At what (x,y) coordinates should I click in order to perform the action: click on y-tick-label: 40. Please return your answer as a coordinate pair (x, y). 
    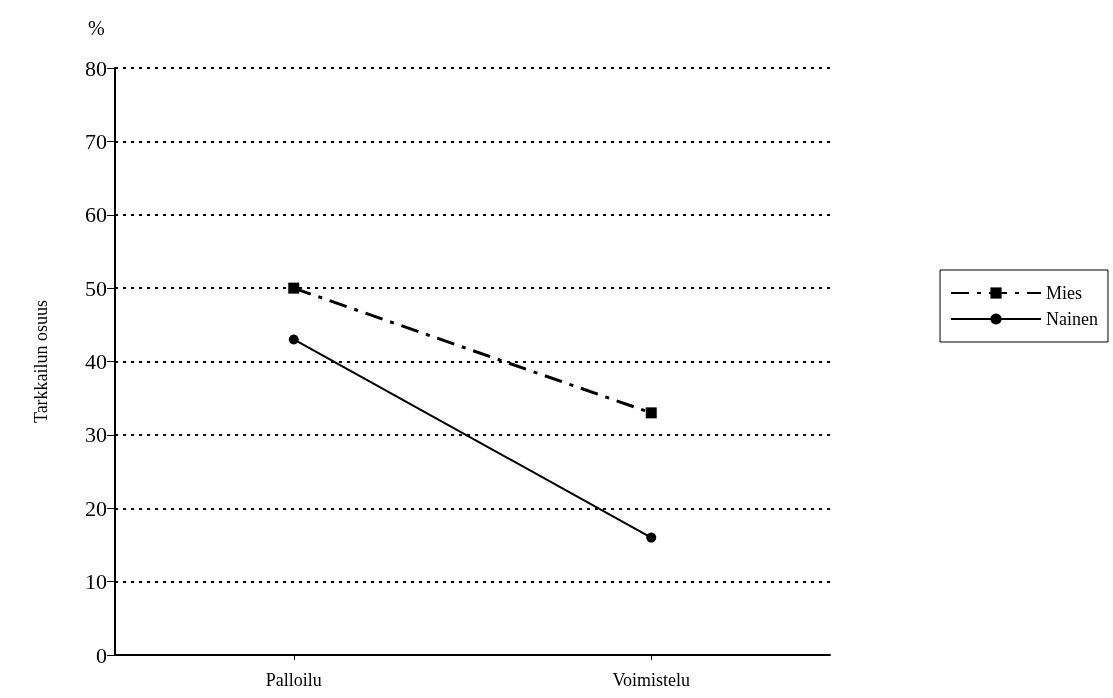
    Looking at the image, I should click on (96, 361).